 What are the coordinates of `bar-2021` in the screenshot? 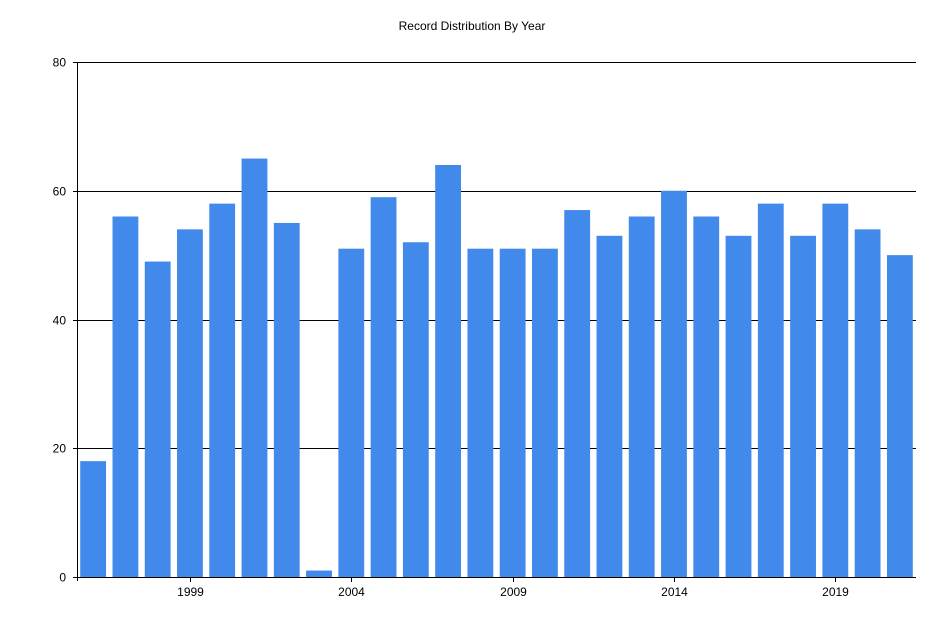 It's located at (899, 416).